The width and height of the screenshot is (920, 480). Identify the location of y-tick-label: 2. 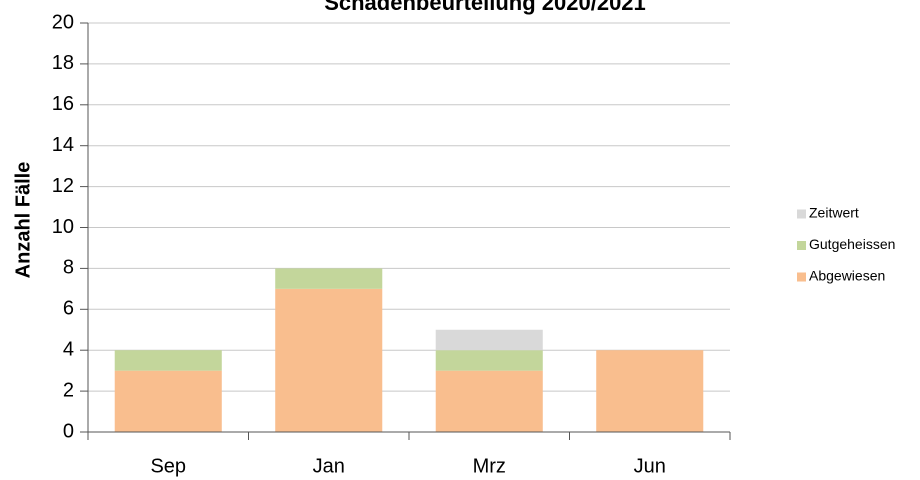
(68, 390).